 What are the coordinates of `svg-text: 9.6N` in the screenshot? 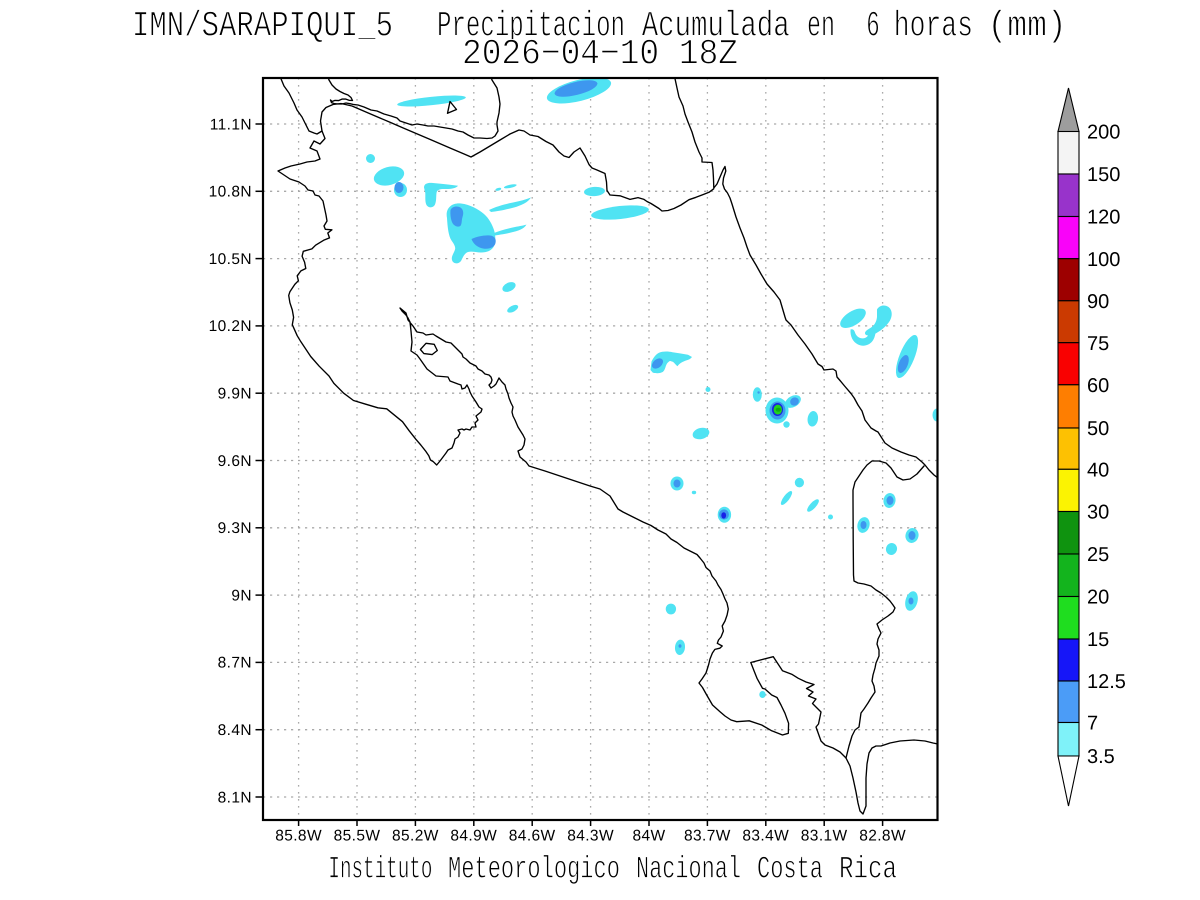 It's located at (235, 461).